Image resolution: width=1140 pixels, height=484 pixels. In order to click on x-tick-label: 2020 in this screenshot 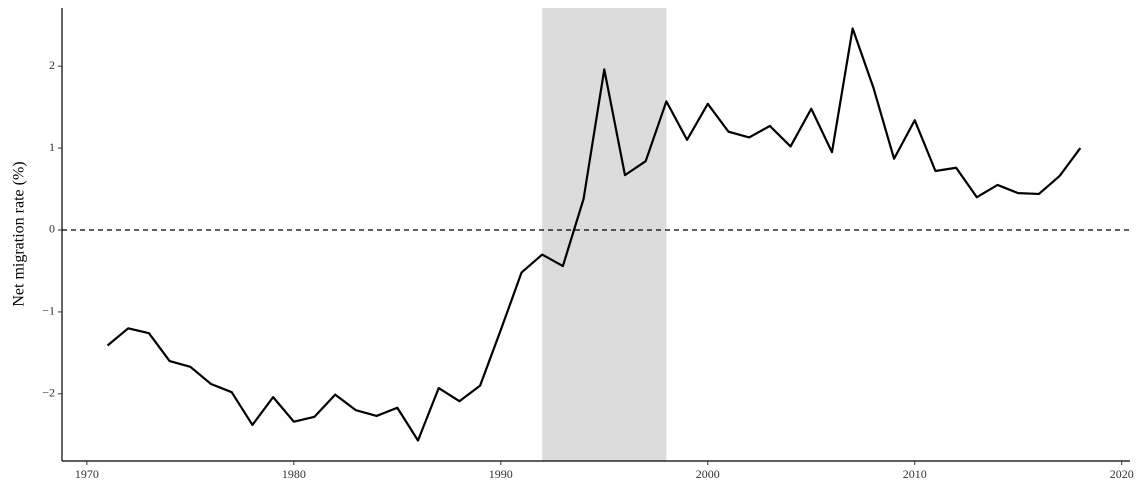, I will do `click(1122, 474)`.